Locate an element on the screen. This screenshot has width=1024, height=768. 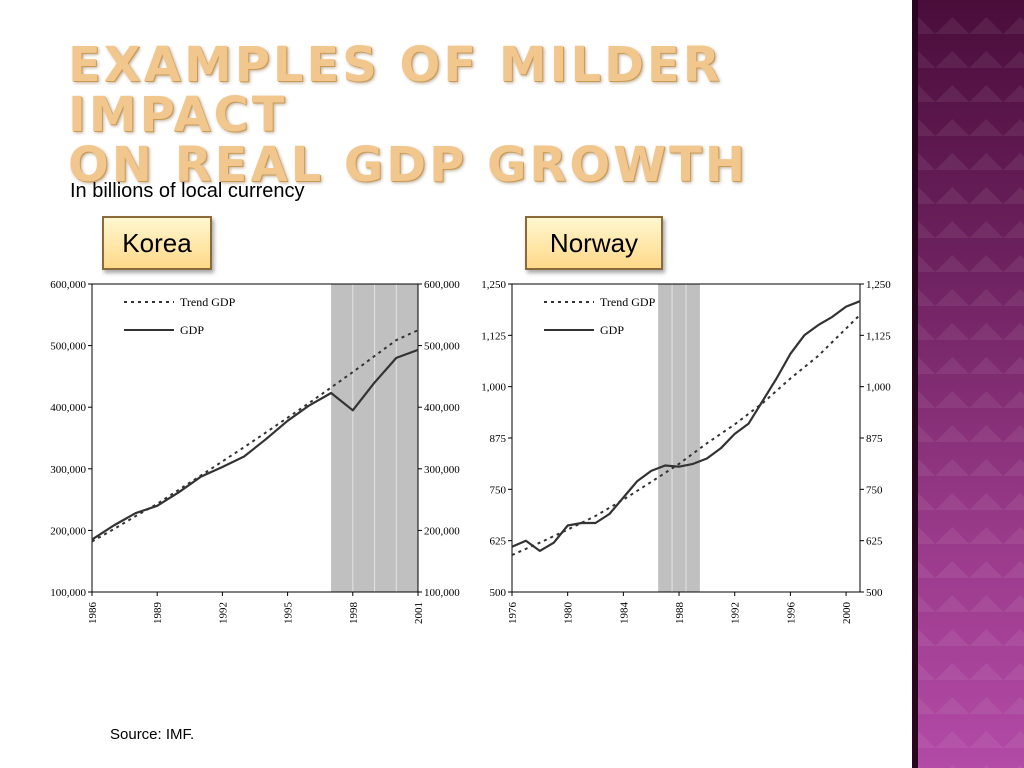
korea-label: Korea is located at coordinates (157, 242).